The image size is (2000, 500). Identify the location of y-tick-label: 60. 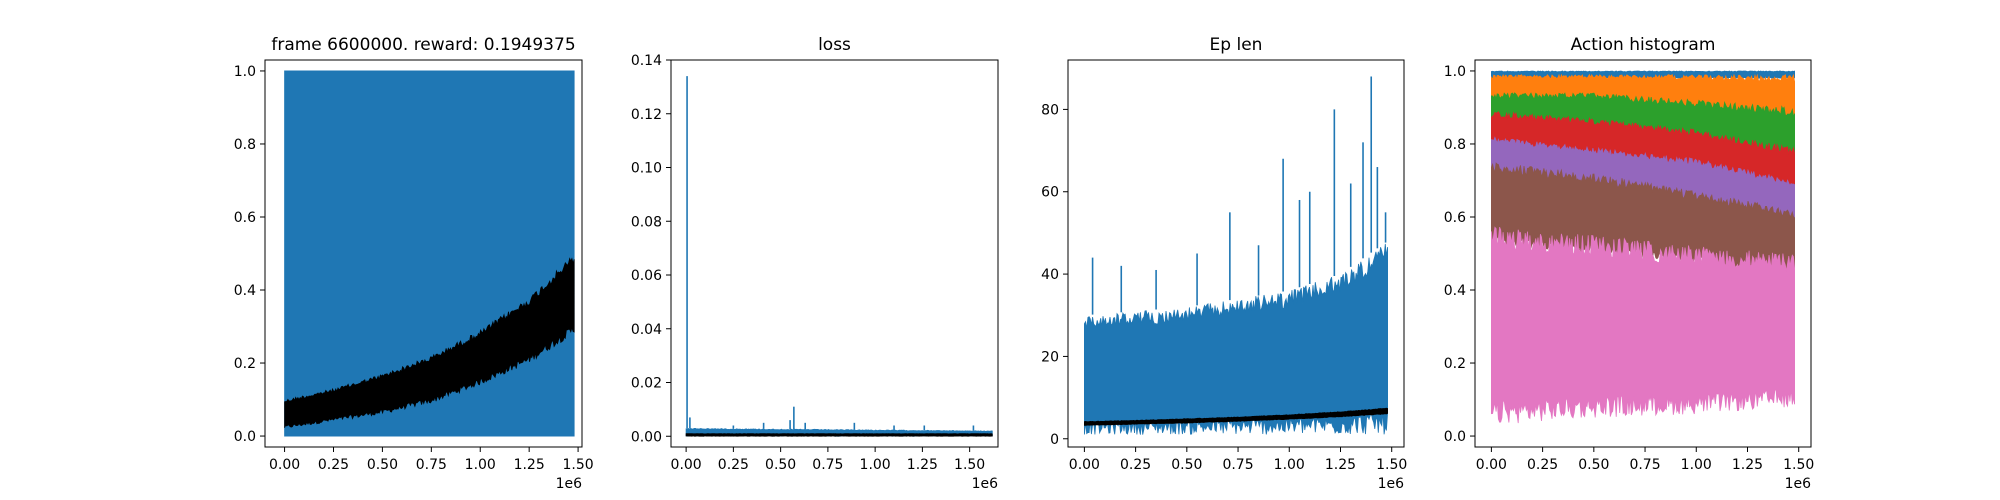
(1050, 193).